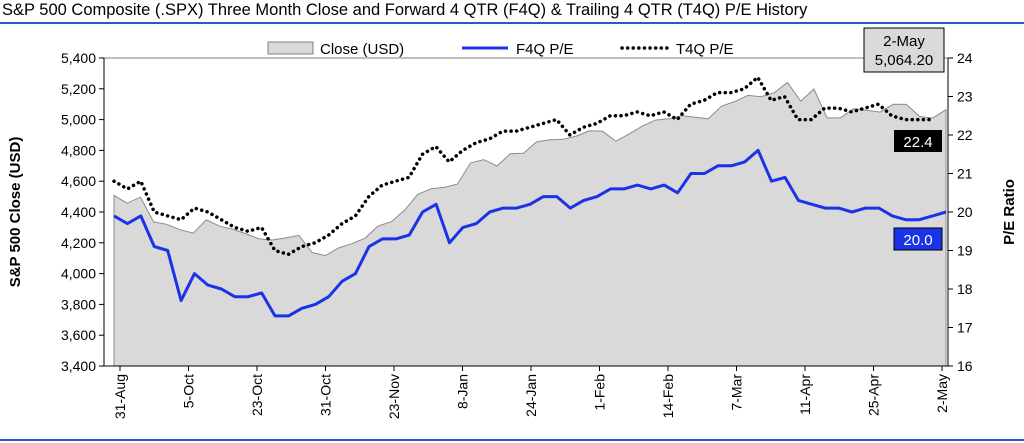 The height and width of the screenshot is (443, 1024). I want to click on t4q-end-badge: 22.4, so click(918, 141).